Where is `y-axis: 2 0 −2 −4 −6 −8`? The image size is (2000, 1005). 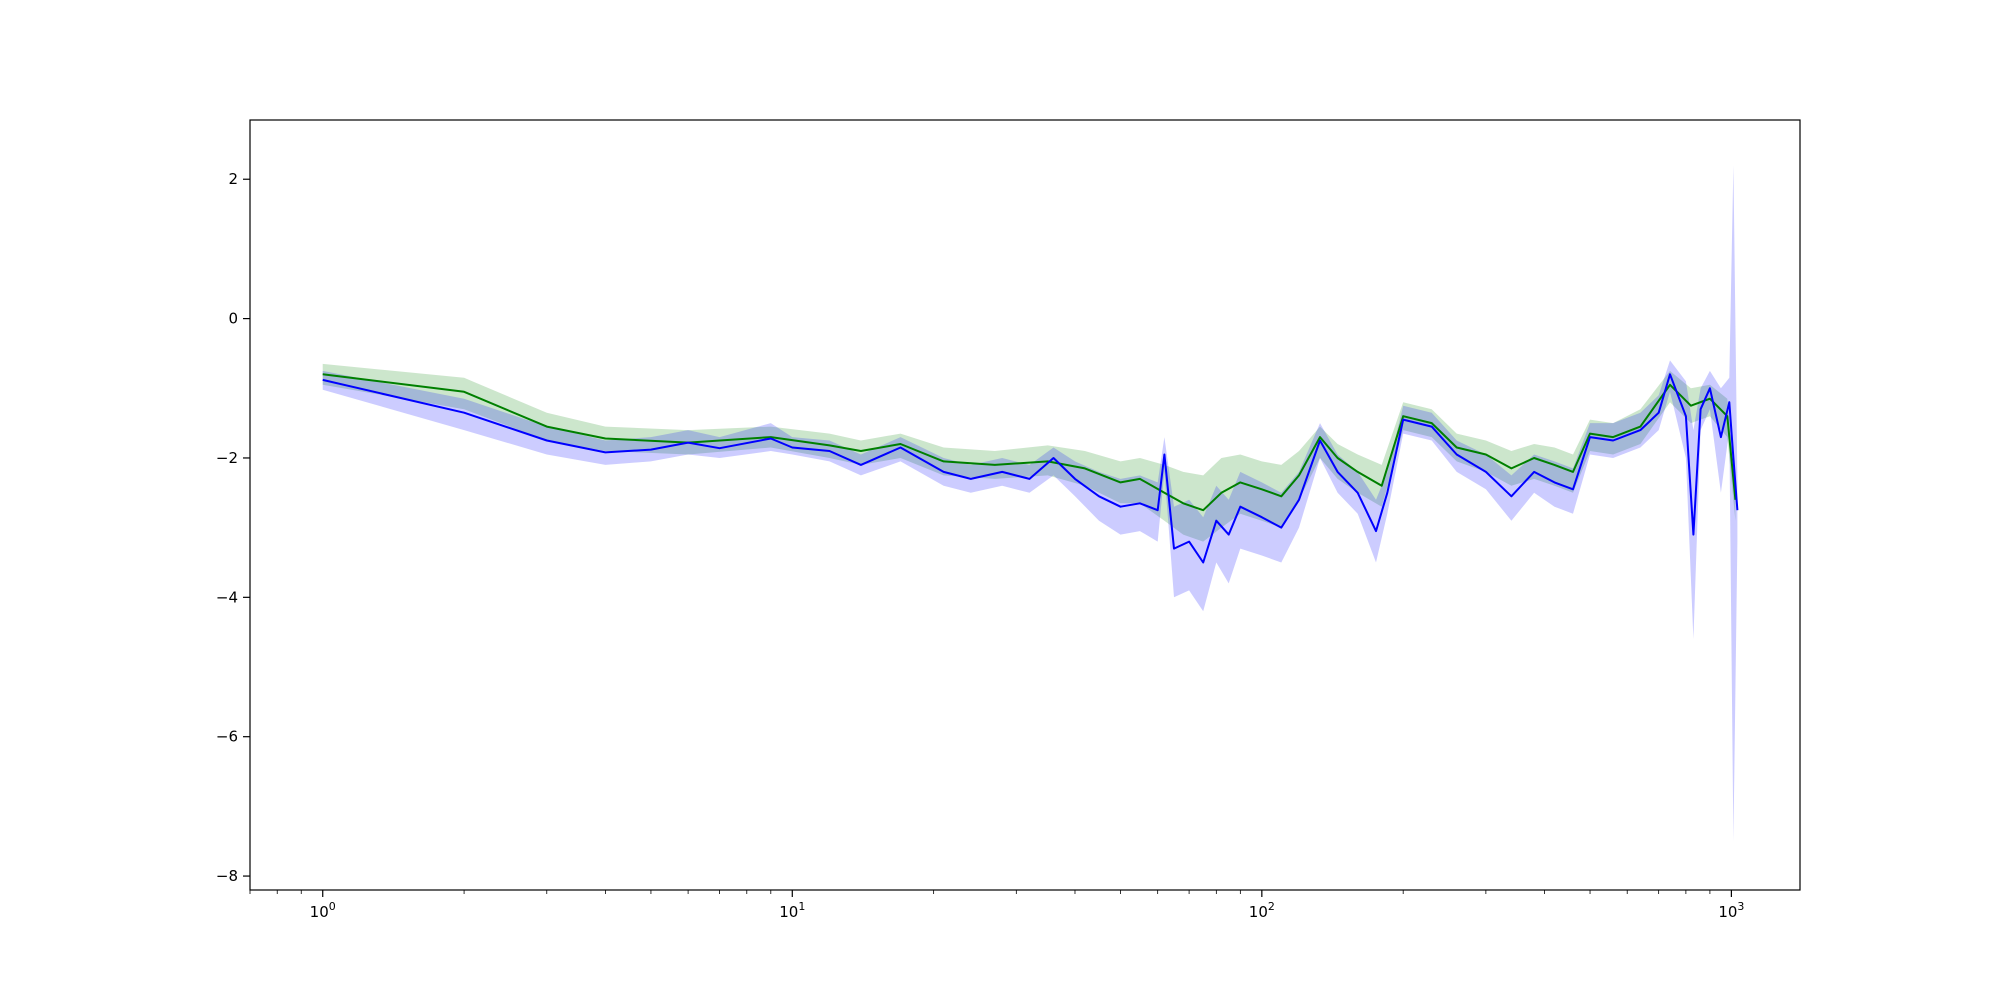
y-axis: 2 0 −2 −4 −6 −8 is located at coordinates (233, 527).